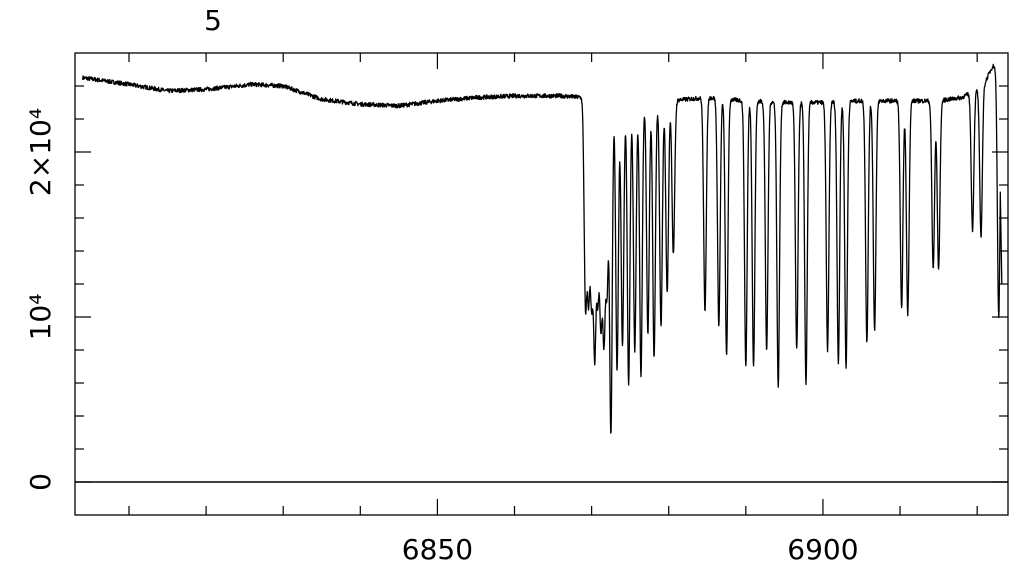  I want to click on x-tick-label: 6900, so click(822, 549).